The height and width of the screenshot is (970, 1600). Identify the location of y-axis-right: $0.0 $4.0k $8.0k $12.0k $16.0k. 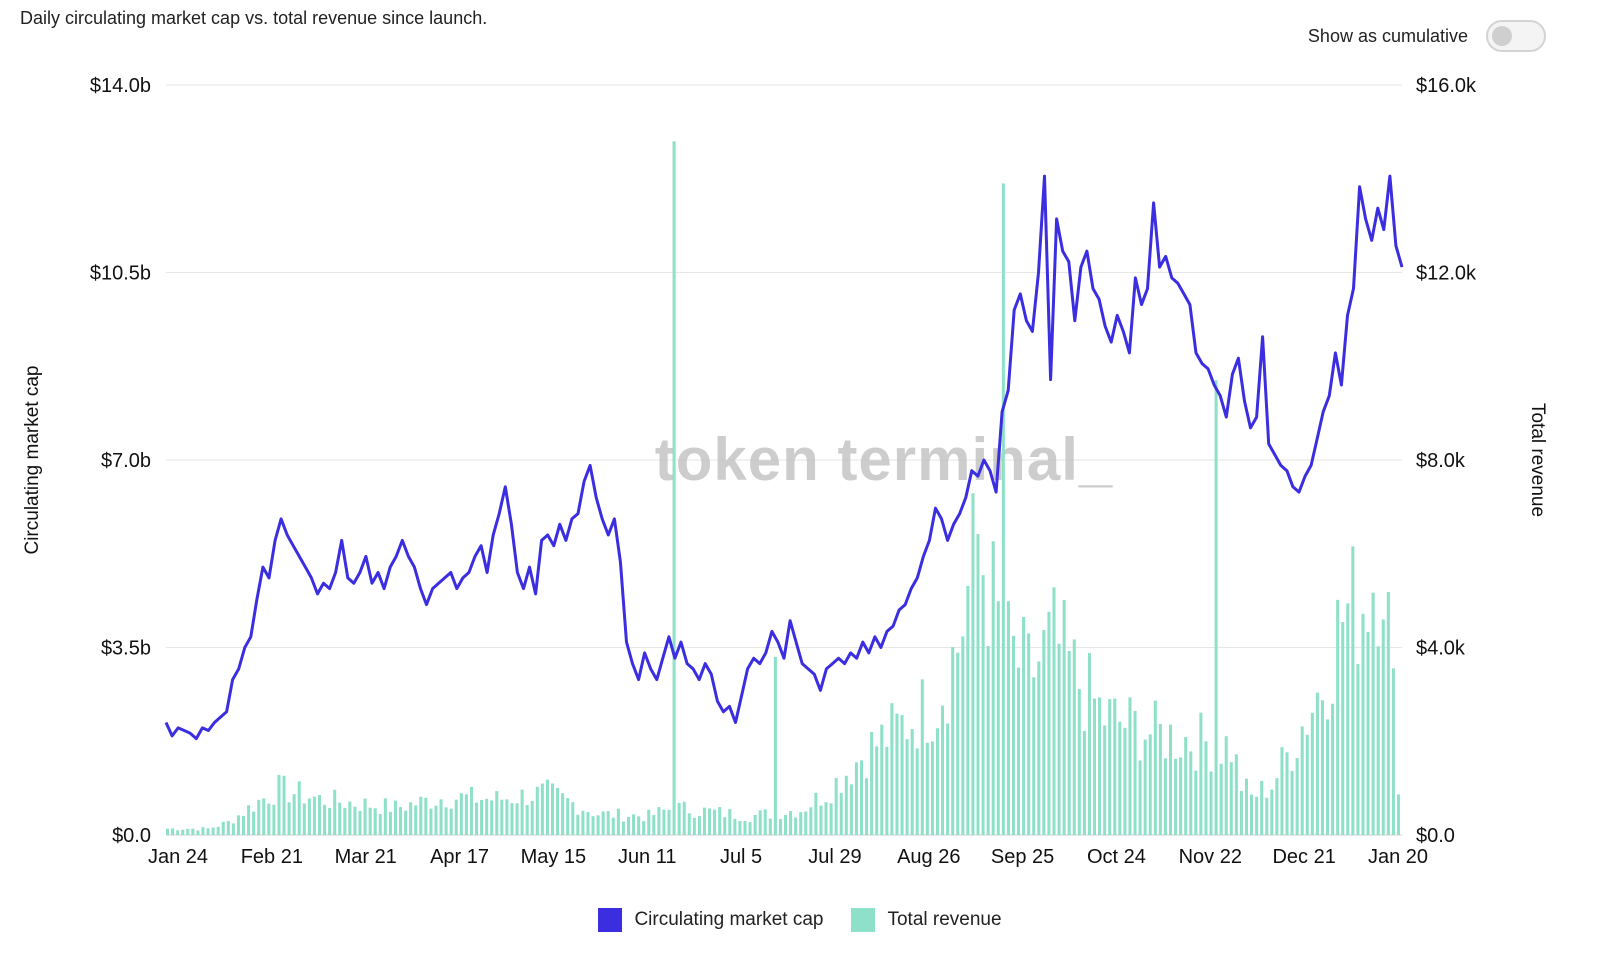
(1446, 461).